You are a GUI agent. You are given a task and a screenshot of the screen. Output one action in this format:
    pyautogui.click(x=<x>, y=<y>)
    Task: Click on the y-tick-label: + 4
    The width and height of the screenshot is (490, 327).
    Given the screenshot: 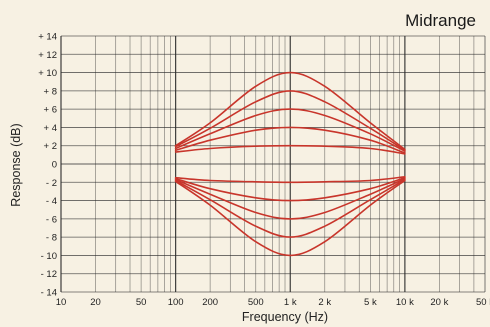 What is the action you would take?
    pyautogui.click(x=50, y=128)
    